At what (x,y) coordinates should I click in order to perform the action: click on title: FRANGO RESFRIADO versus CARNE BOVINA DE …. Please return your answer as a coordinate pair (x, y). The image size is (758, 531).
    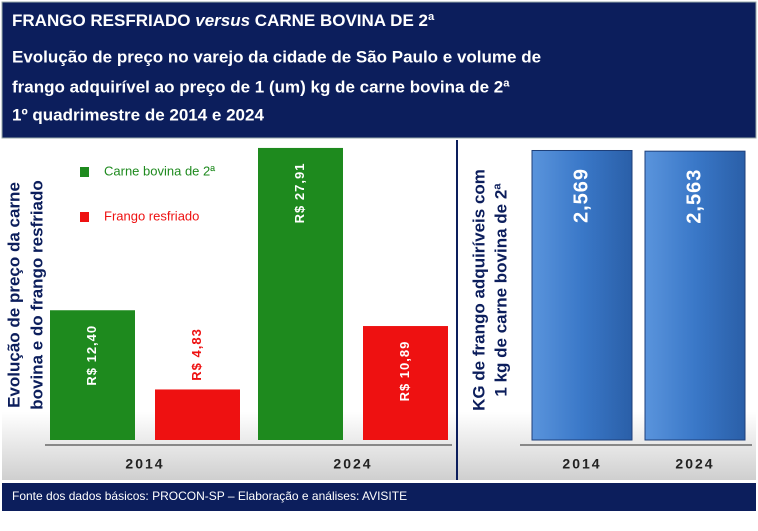
    Looking at the image, I should click on (223, 20).